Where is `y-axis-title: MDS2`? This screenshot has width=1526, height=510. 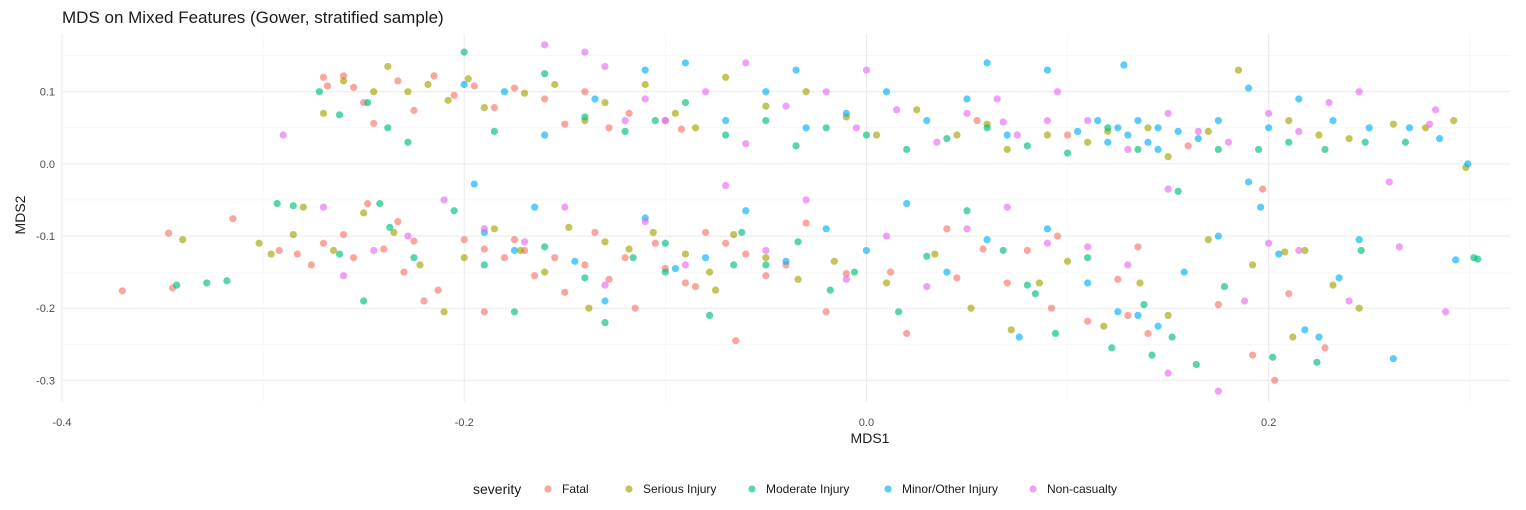
y-axis-title: MDS2 is located at coordinates (20, 214).